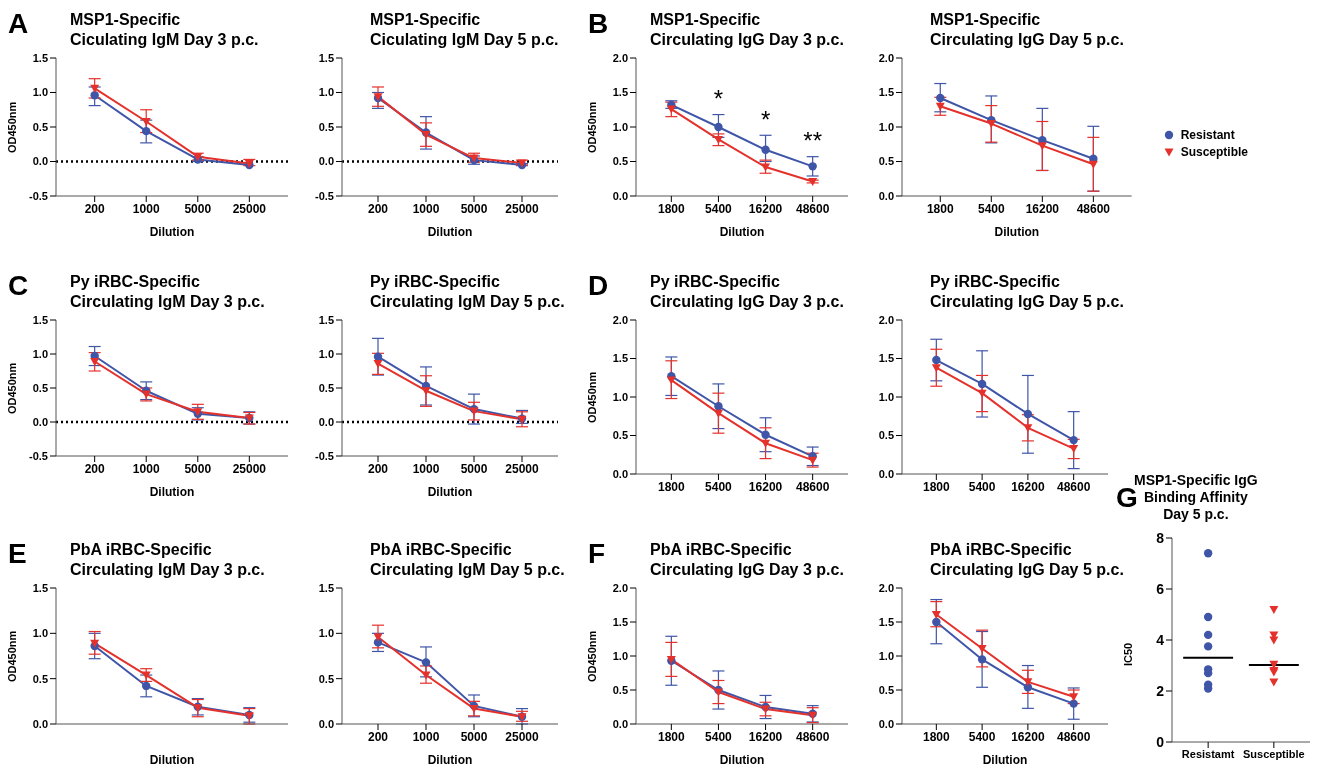 Image resolution: width=1322 pixels, height=770 pixels. I want to click on y-tick-label: 8, so click(1160, 537).